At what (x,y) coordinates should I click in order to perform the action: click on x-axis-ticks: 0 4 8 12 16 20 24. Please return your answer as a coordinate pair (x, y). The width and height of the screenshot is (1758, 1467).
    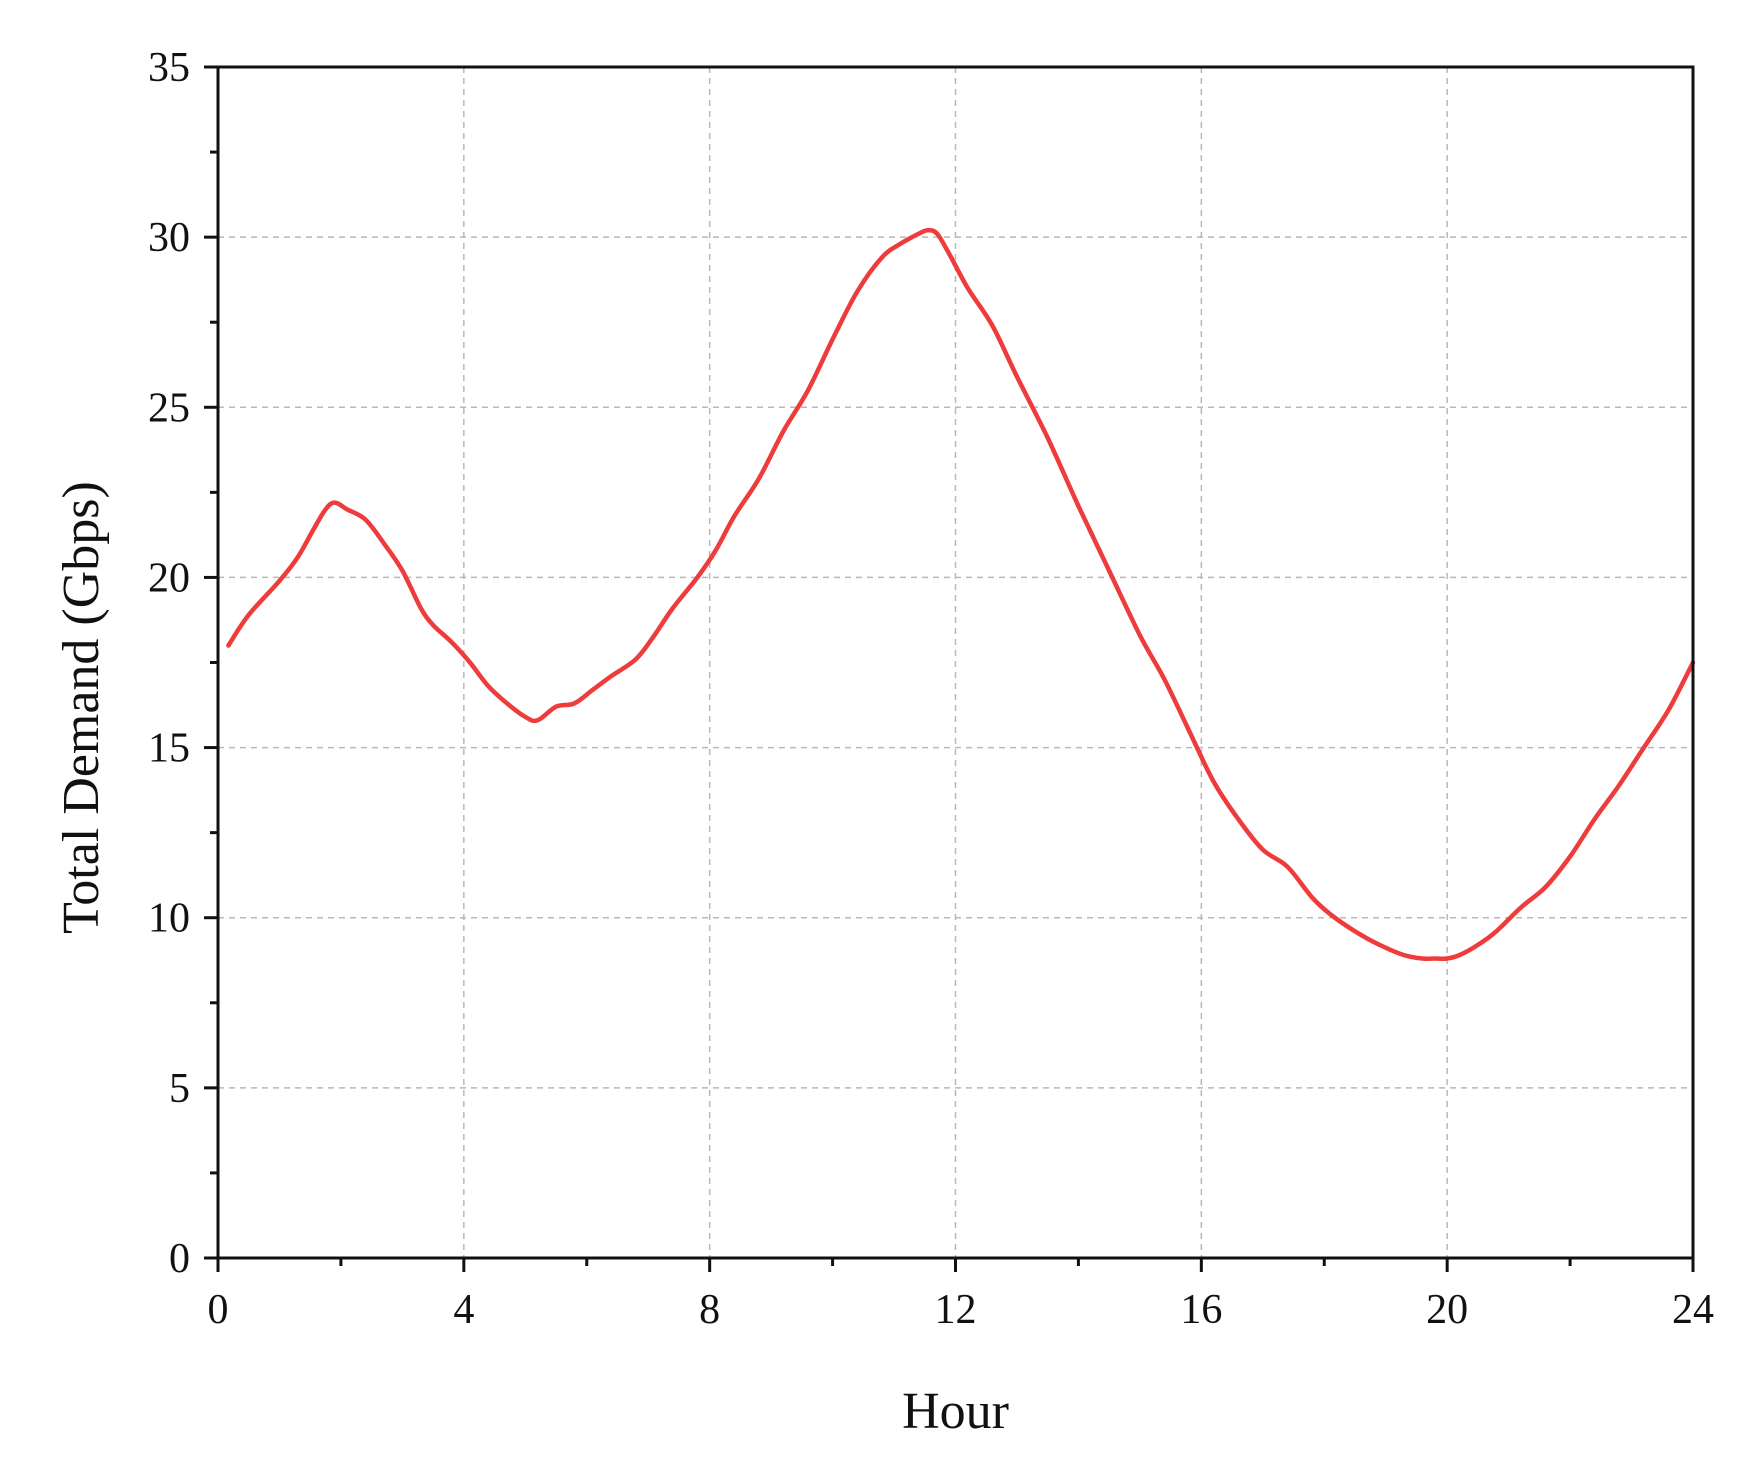
    Looking at the image, I should click on (961, 1295).